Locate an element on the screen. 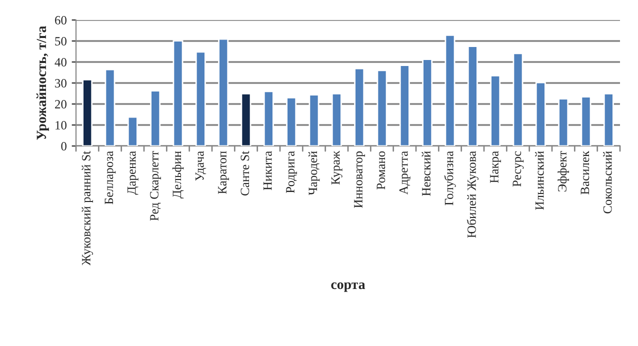 This screenshot has width=638, height=346. x-tick-label: Эффект is located at coordinates (563, 171).